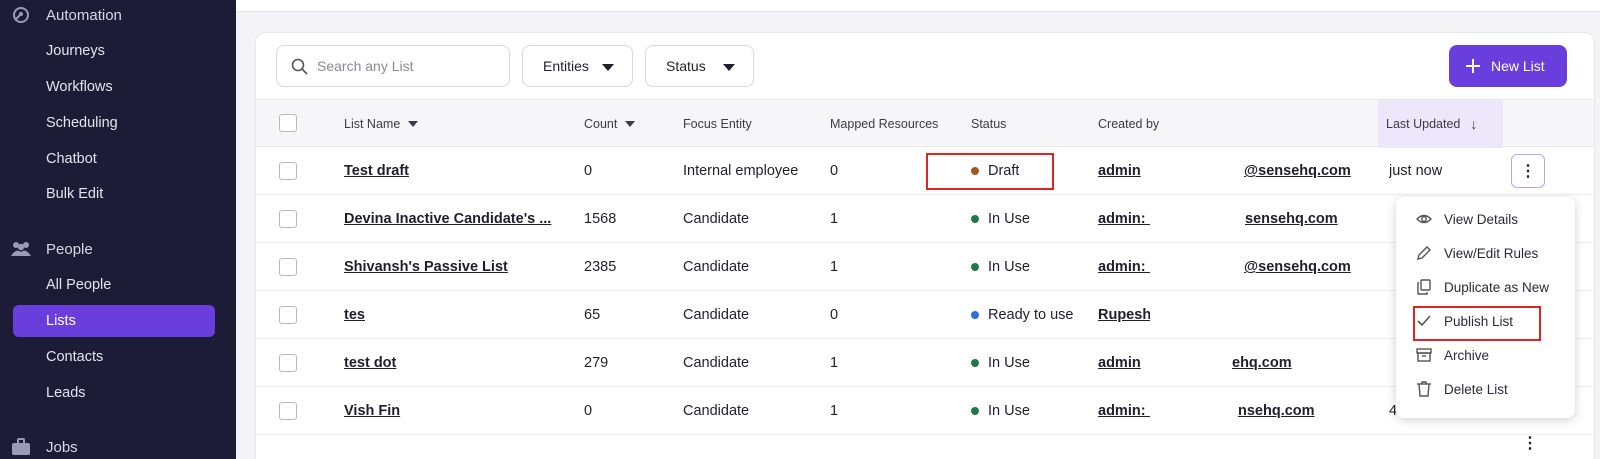 The width and height of the screenshot is (1600, 459). What do you see at coordinates (1424, 287) in the screenshot?
I see `copy-icon` at bounding box center [1424, 287].